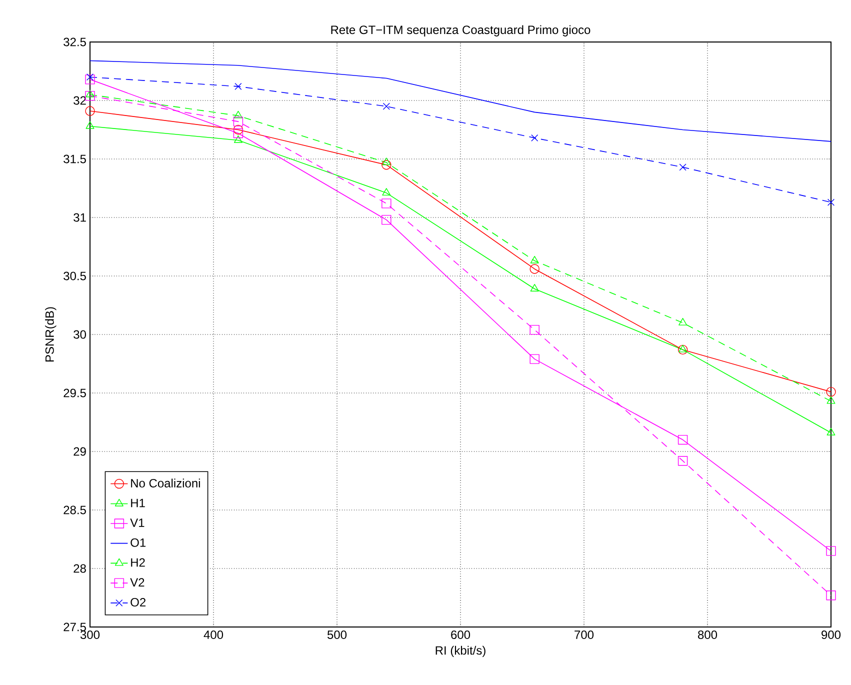 Image resolution: width=851 pixels, height=685 pixels. I want to click on legend-label: V2, so click(137, 582).